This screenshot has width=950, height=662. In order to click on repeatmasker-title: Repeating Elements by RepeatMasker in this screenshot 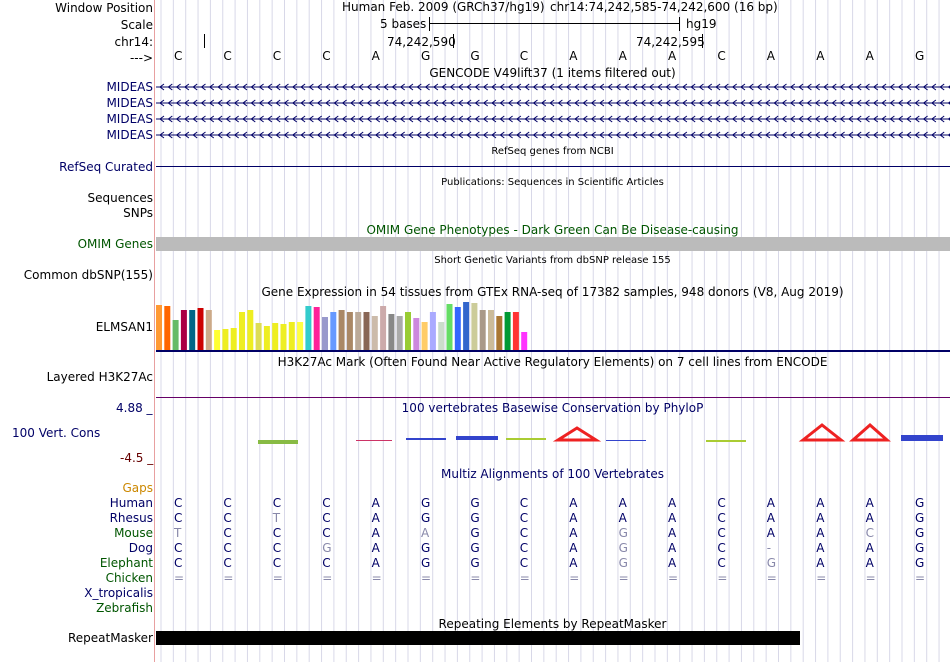, I will do `click(552, 624)`.